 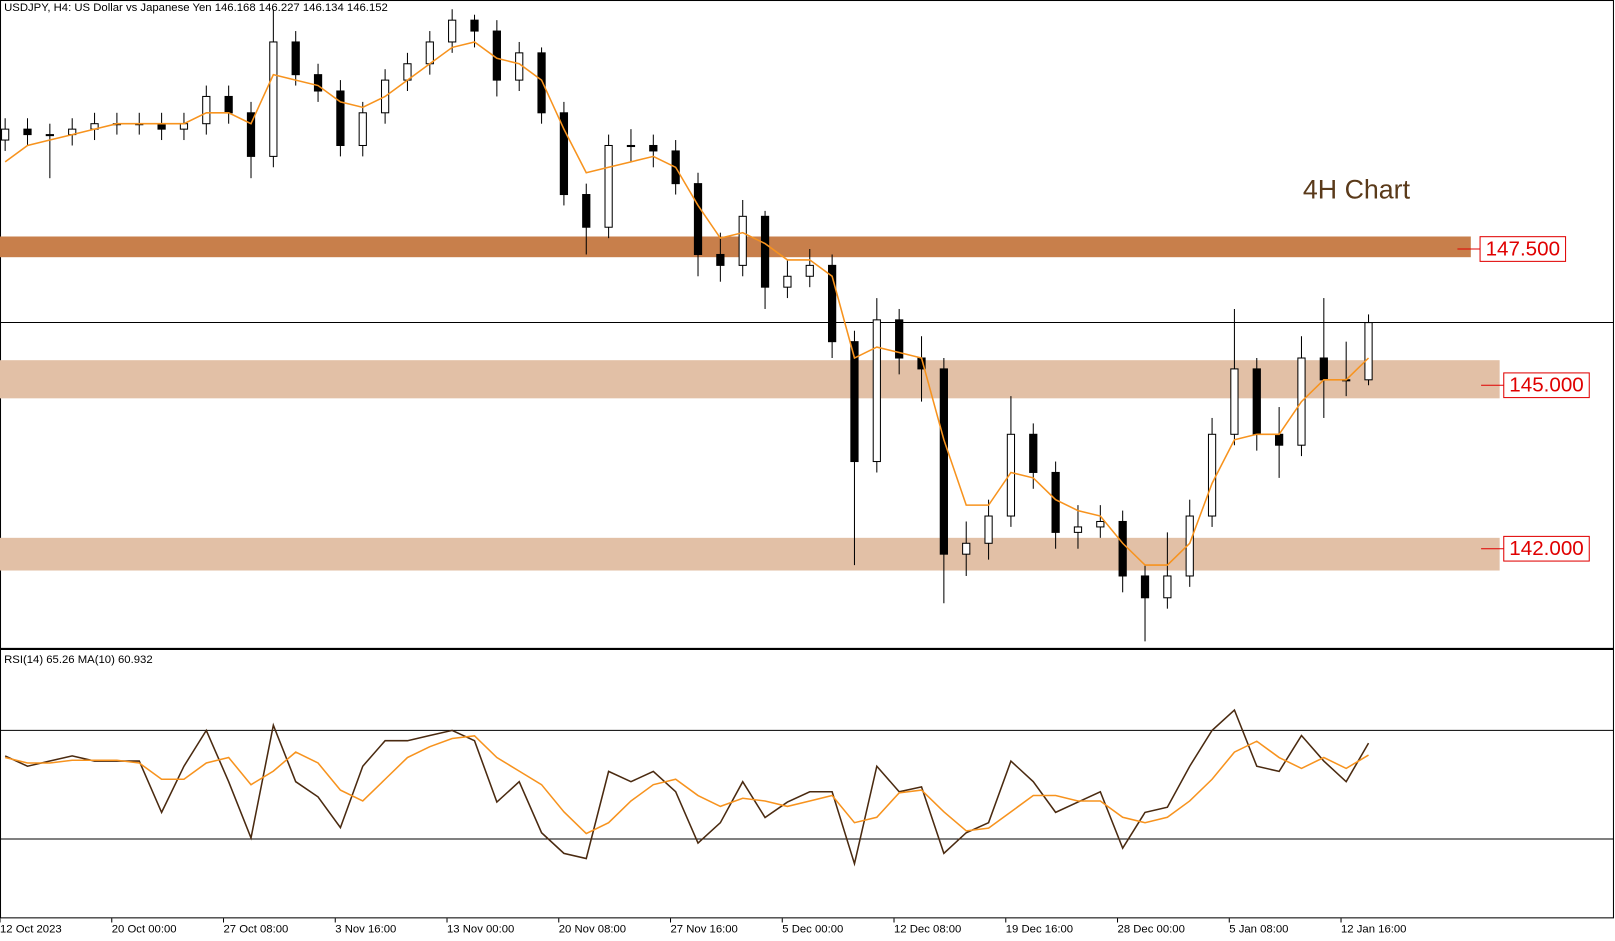 What do you see at coordinates (812, 930) in the screenshot?
I see `x-tick-label: 5 Dec 00:00` at bounding box center [812, 930].